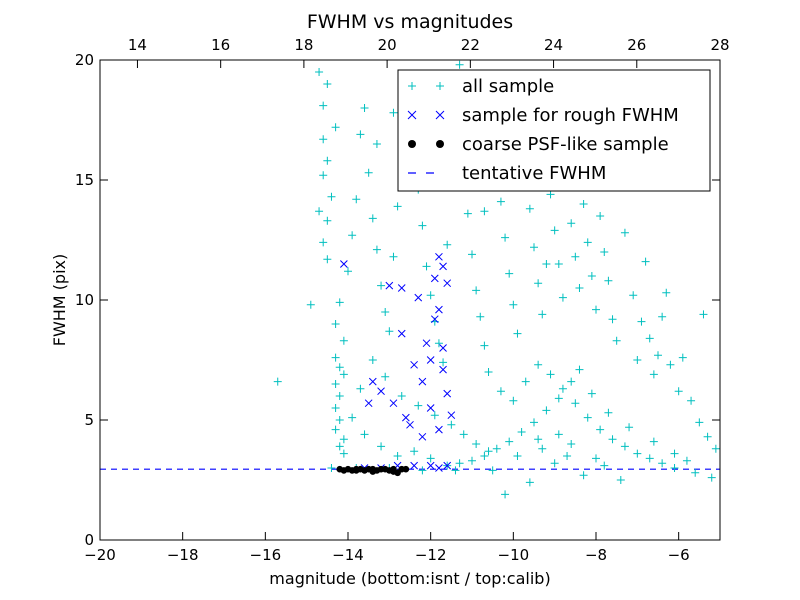  What do you see at coordinates (137, 45) in the screenshot?
I see `top-x-tick-label: 14` at bounding box center [137, 45].